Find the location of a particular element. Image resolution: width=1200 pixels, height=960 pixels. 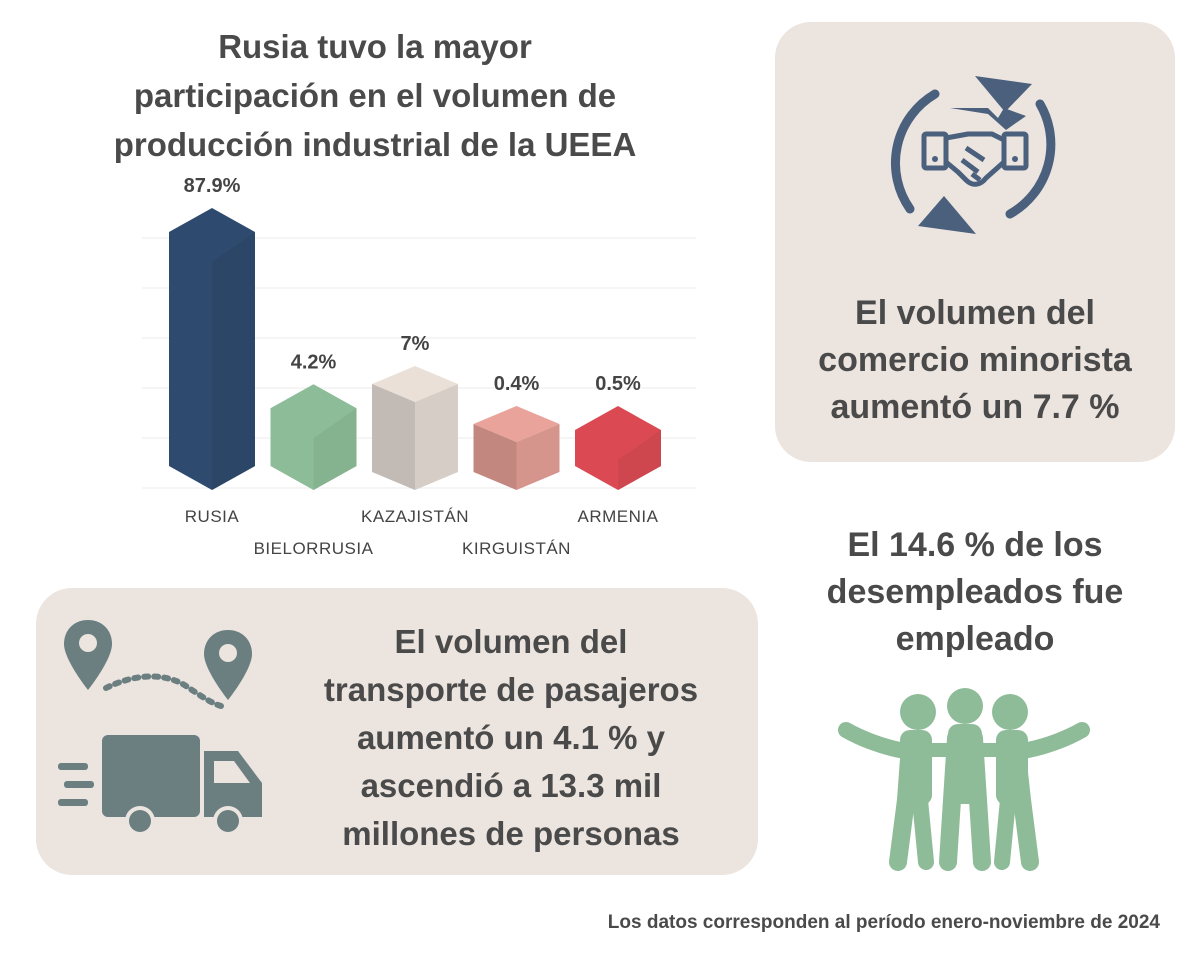

unemployment-line-1: El 14.6 % de los is located at coordinates (975, 545).